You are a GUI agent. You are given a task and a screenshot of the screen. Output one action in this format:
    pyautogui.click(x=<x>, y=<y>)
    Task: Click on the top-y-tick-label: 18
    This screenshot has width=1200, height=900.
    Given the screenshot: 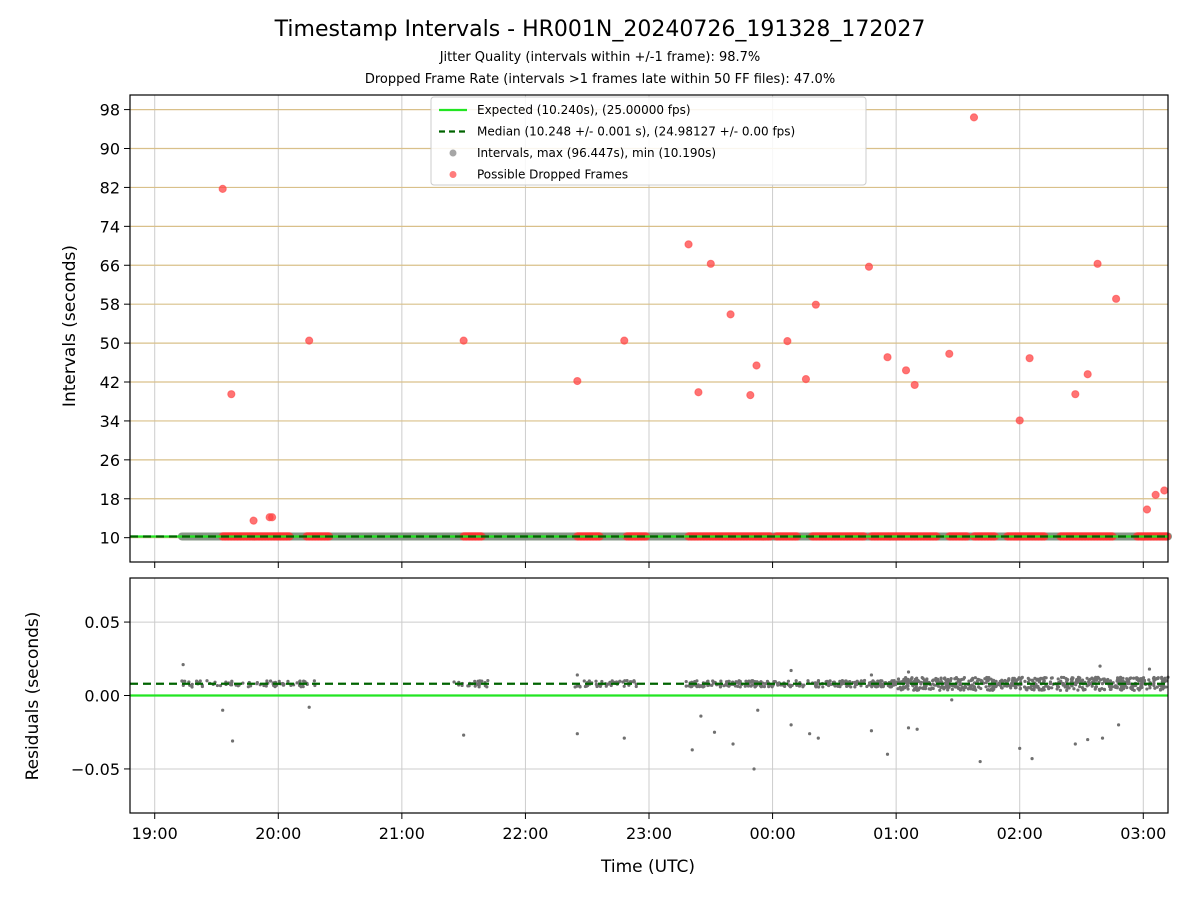 What is the action you would take?
    pyautogui.click(x=110, y=499)
    